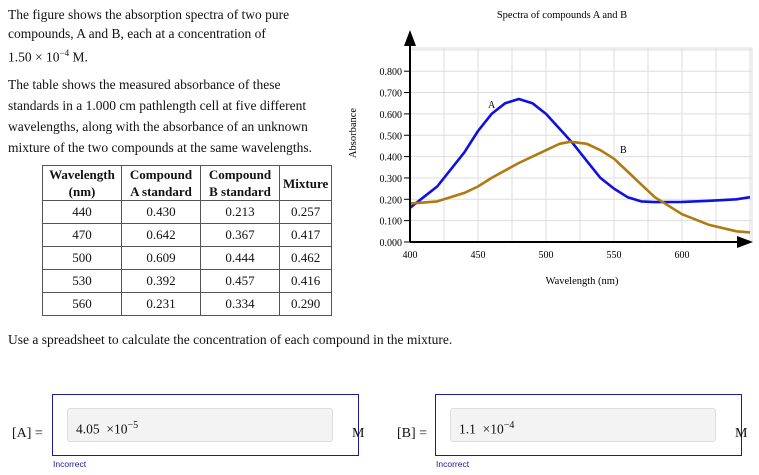  I want to click on a-unit: M, so click(358, 433).